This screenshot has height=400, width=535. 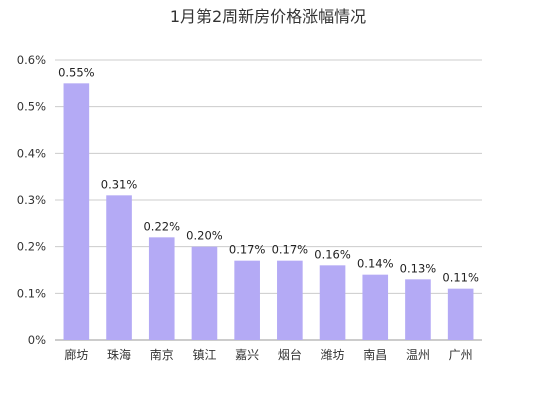 What do you see at coordinates (31, 107) in the screenshot?
I see `y-tick-label: 0.5%` at bounding box center [31, 107].